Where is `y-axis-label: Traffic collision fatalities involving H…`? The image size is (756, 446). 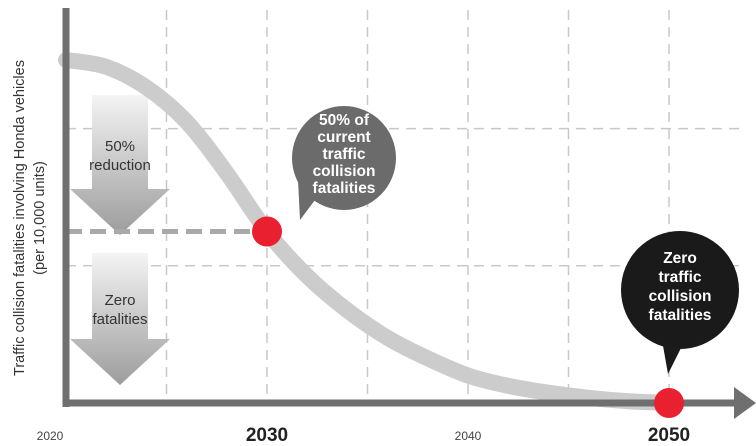 y-axis-label: Traffic collision fatalities involving H… is located at coordinates (30, 218).